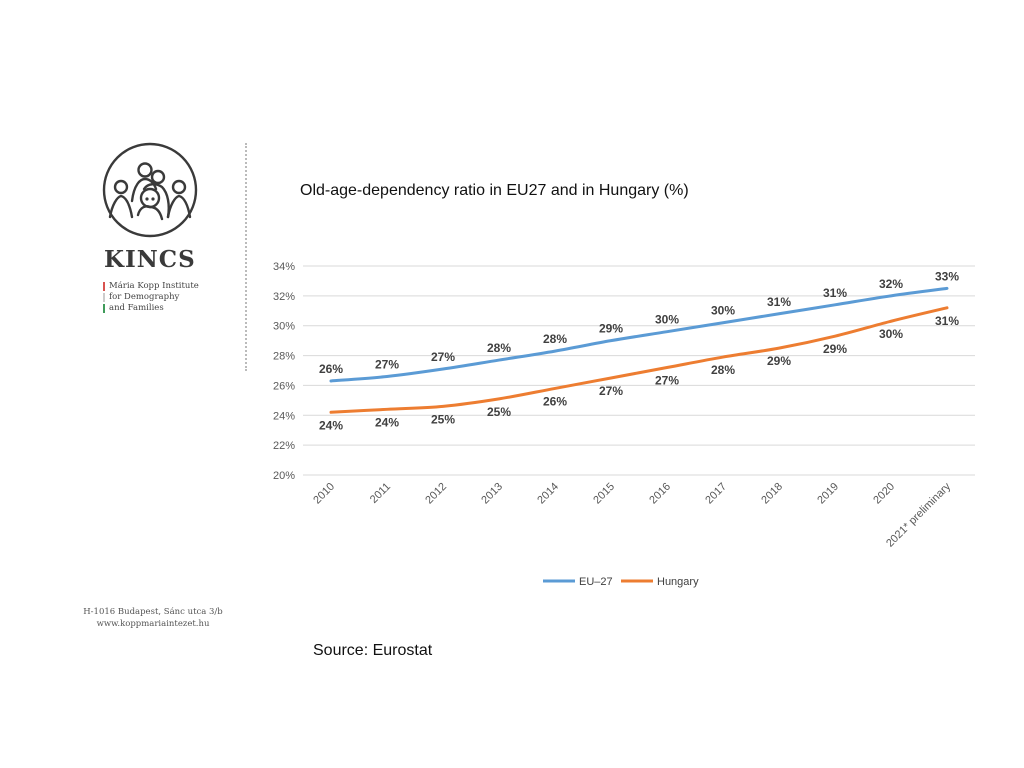 The width and height of the screenshot is (1024, 768). What do you see at coordinates (150, 190) in the screenshot?
I see `family-circle-icon` at bounding box center [150, 190].